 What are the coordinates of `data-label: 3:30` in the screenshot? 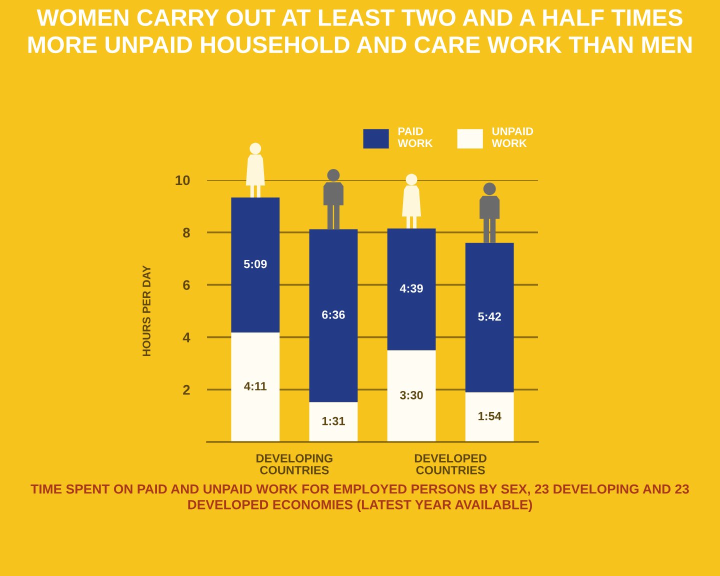 It's located at (411, 395).